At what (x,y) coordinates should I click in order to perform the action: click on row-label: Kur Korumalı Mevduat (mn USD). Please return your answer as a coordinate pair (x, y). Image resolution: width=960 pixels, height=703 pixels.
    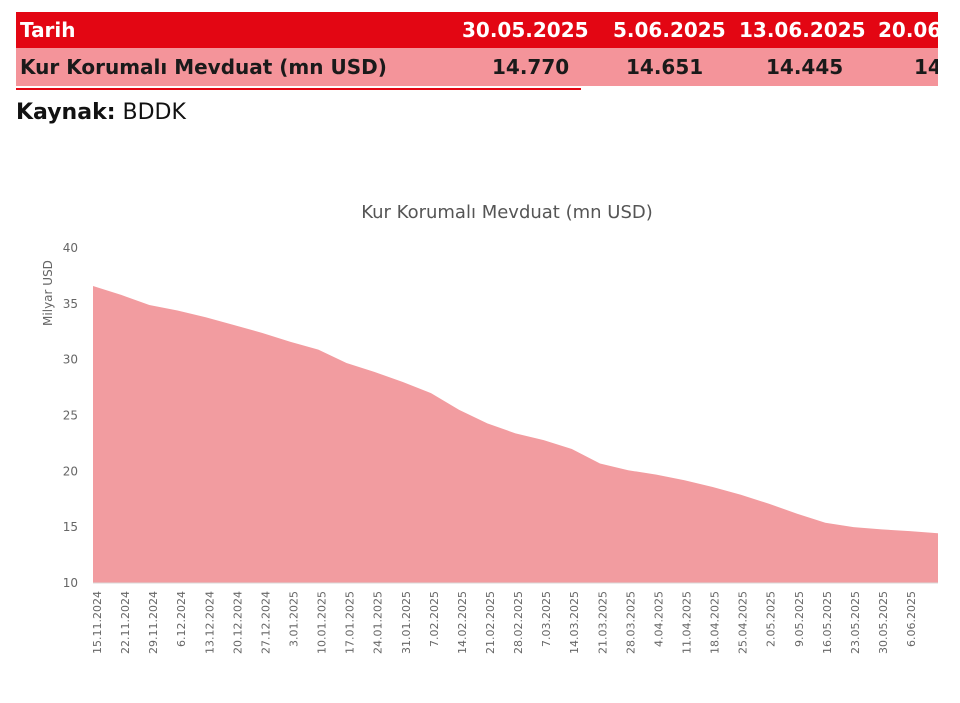
    Looking at the image, I should click on (203, 67).